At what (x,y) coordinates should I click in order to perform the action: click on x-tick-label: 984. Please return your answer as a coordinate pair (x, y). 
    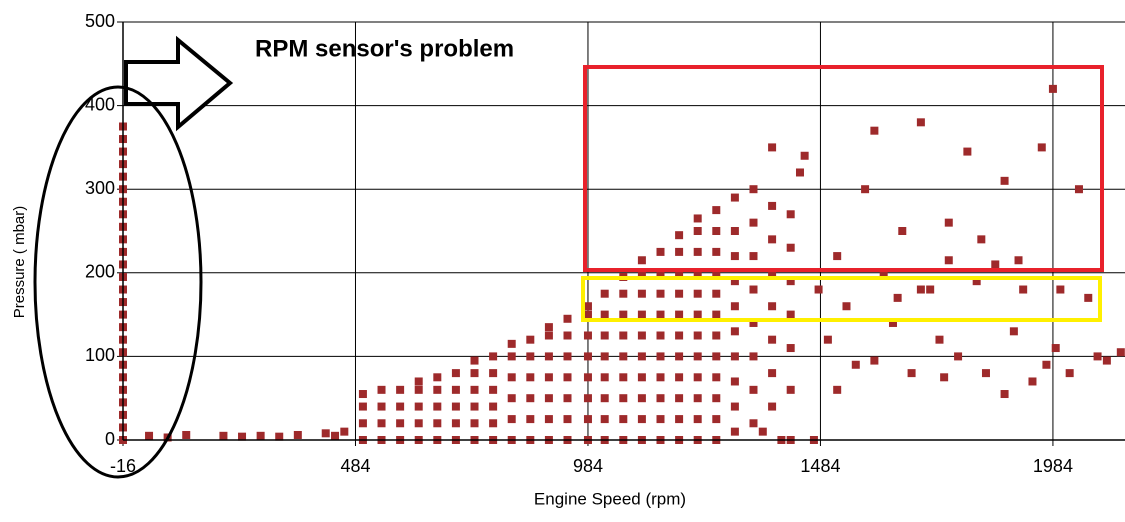
    Looking at the image, I should click on (588, 466).